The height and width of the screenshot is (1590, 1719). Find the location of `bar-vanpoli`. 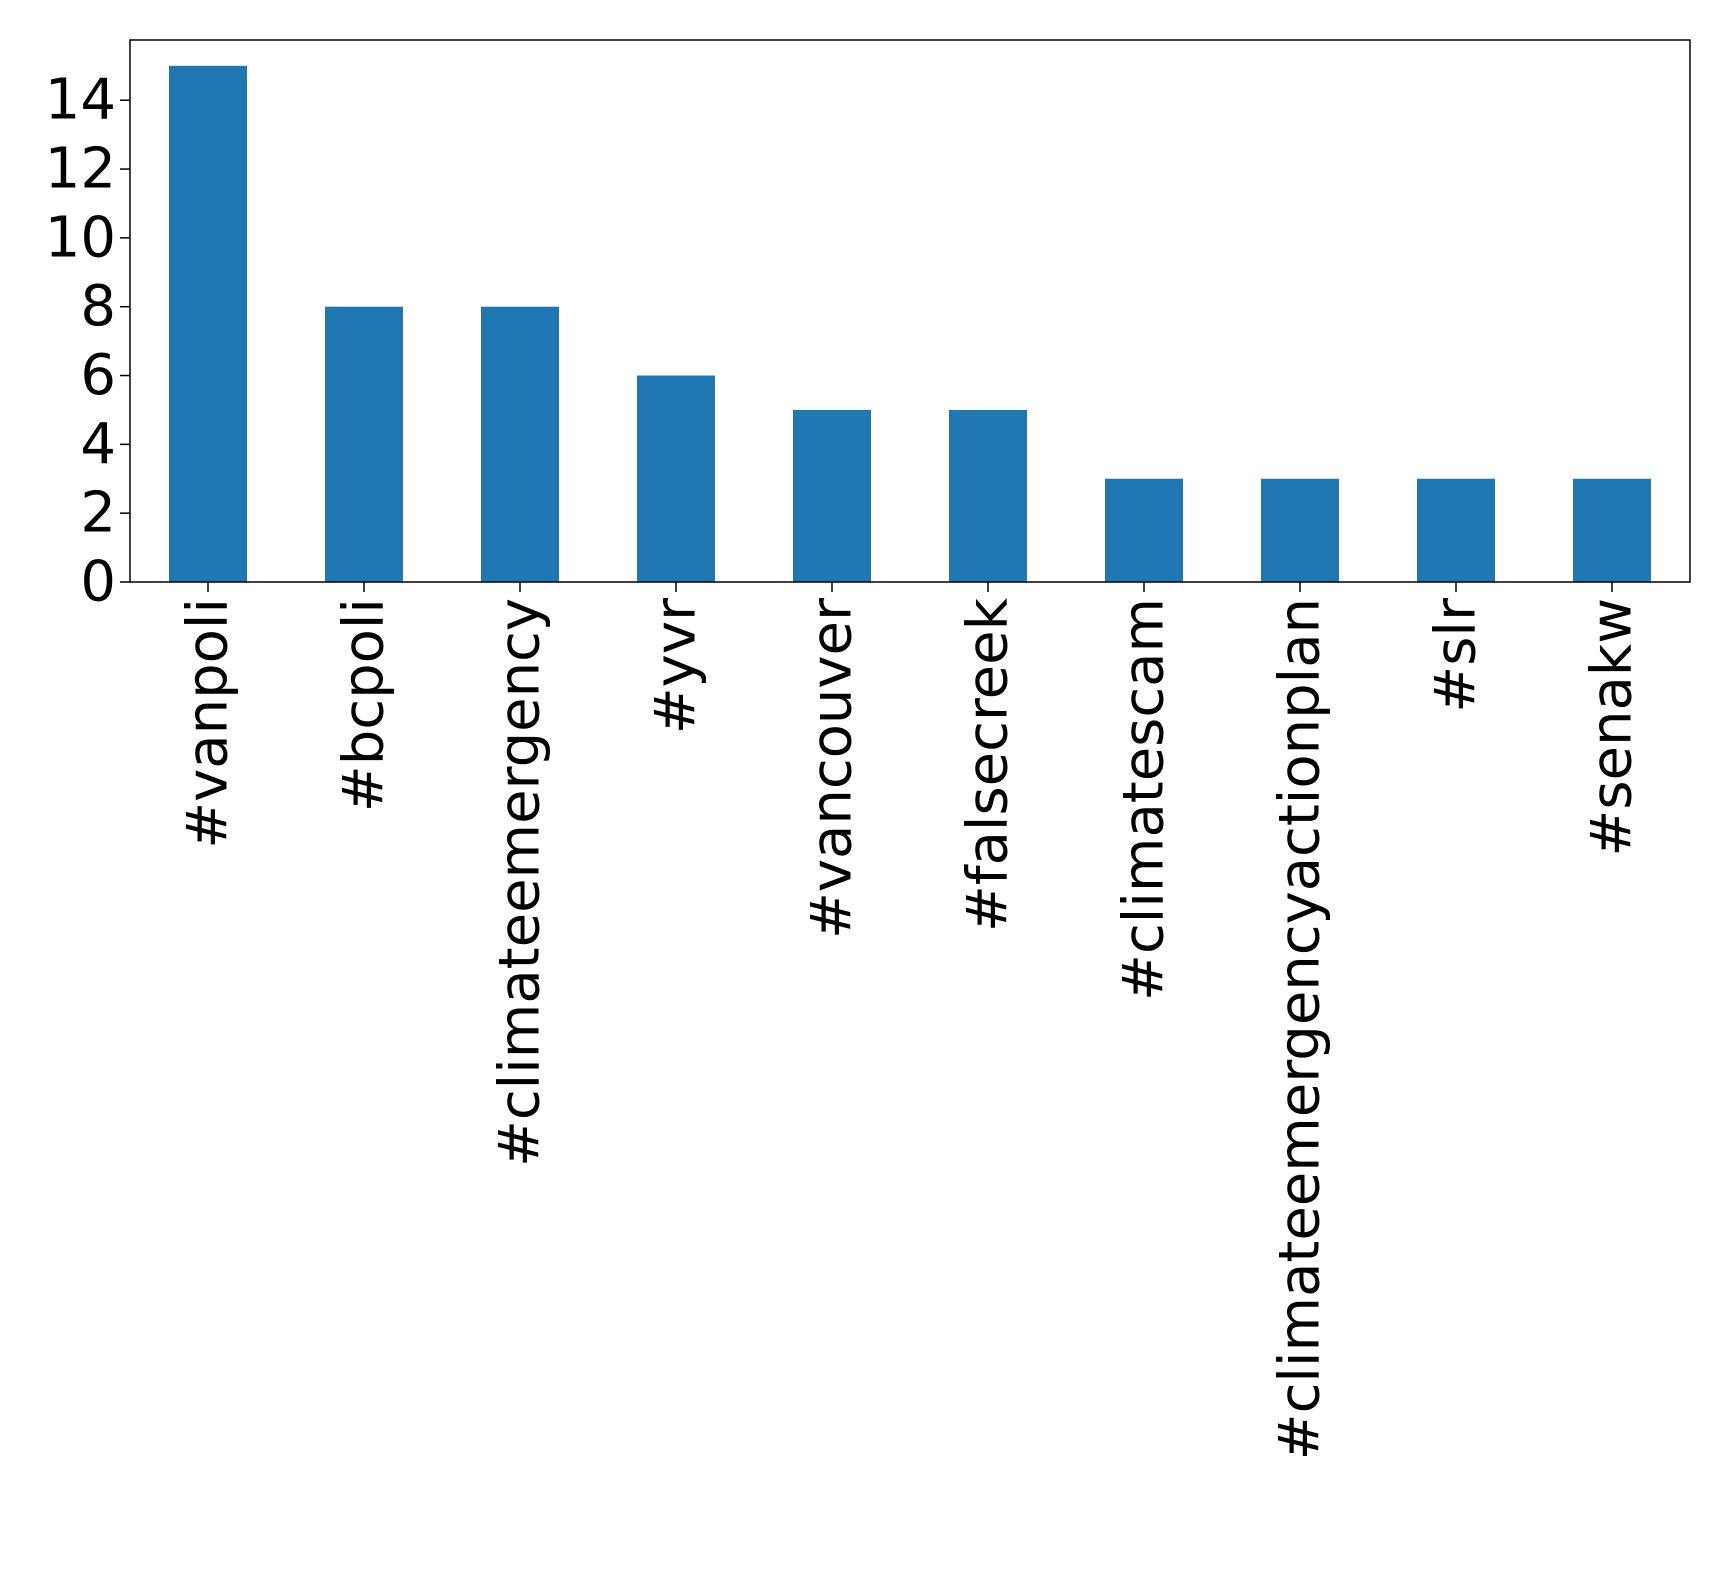

bar-vanpoli is located at coordinates (208, 324).